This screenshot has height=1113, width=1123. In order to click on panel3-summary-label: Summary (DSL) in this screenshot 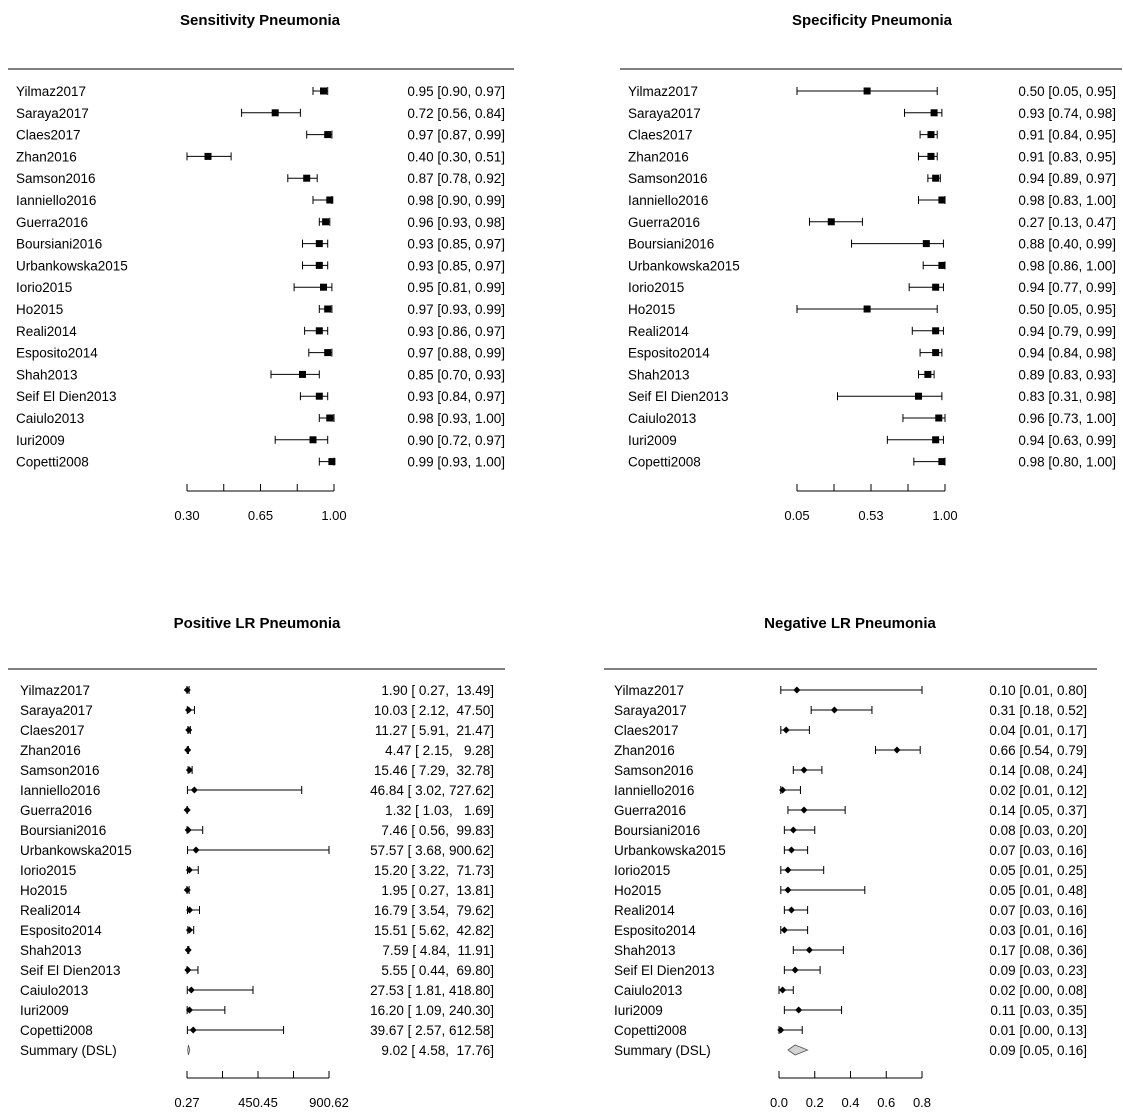, I will do `click(68, 1050)`.